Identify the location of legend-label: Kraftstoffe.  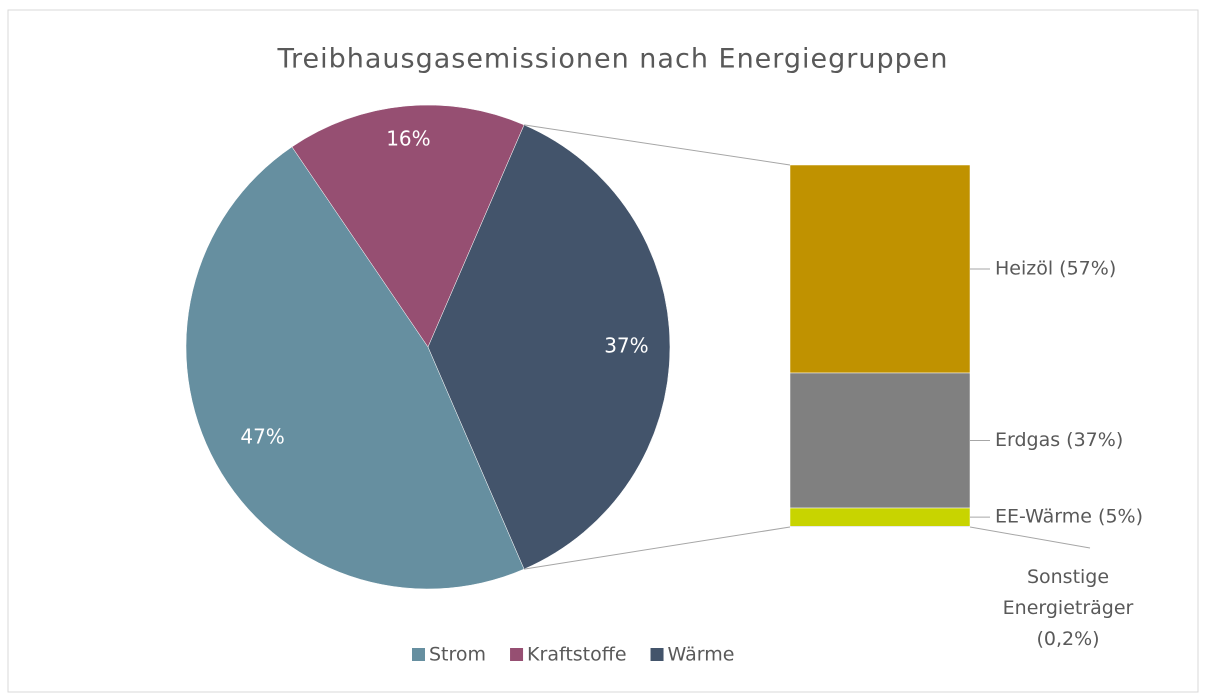
(576, 655).